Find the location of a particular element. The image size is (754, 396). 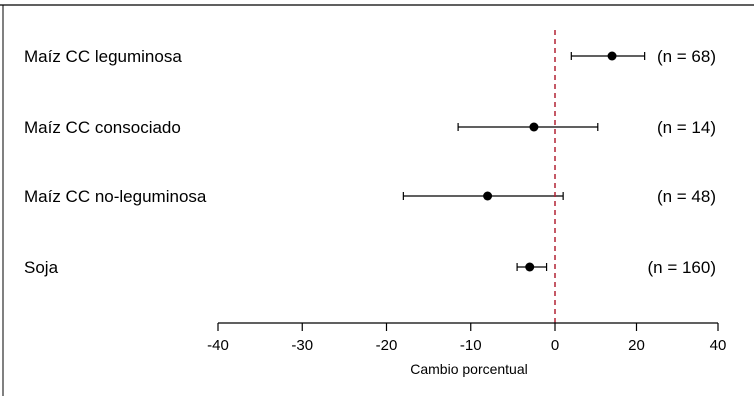

x-tick-label: -30 is located at coordinates (302, 345).